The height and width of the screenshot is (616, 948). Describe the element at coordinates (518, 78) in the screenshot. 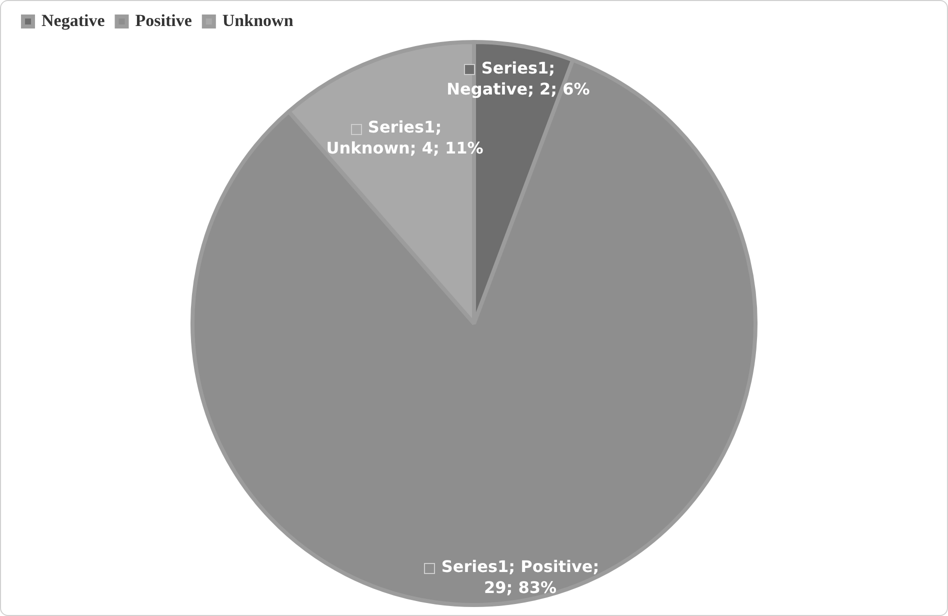

I see `data-label: Series1; Negative; 2; 6%` at that location.